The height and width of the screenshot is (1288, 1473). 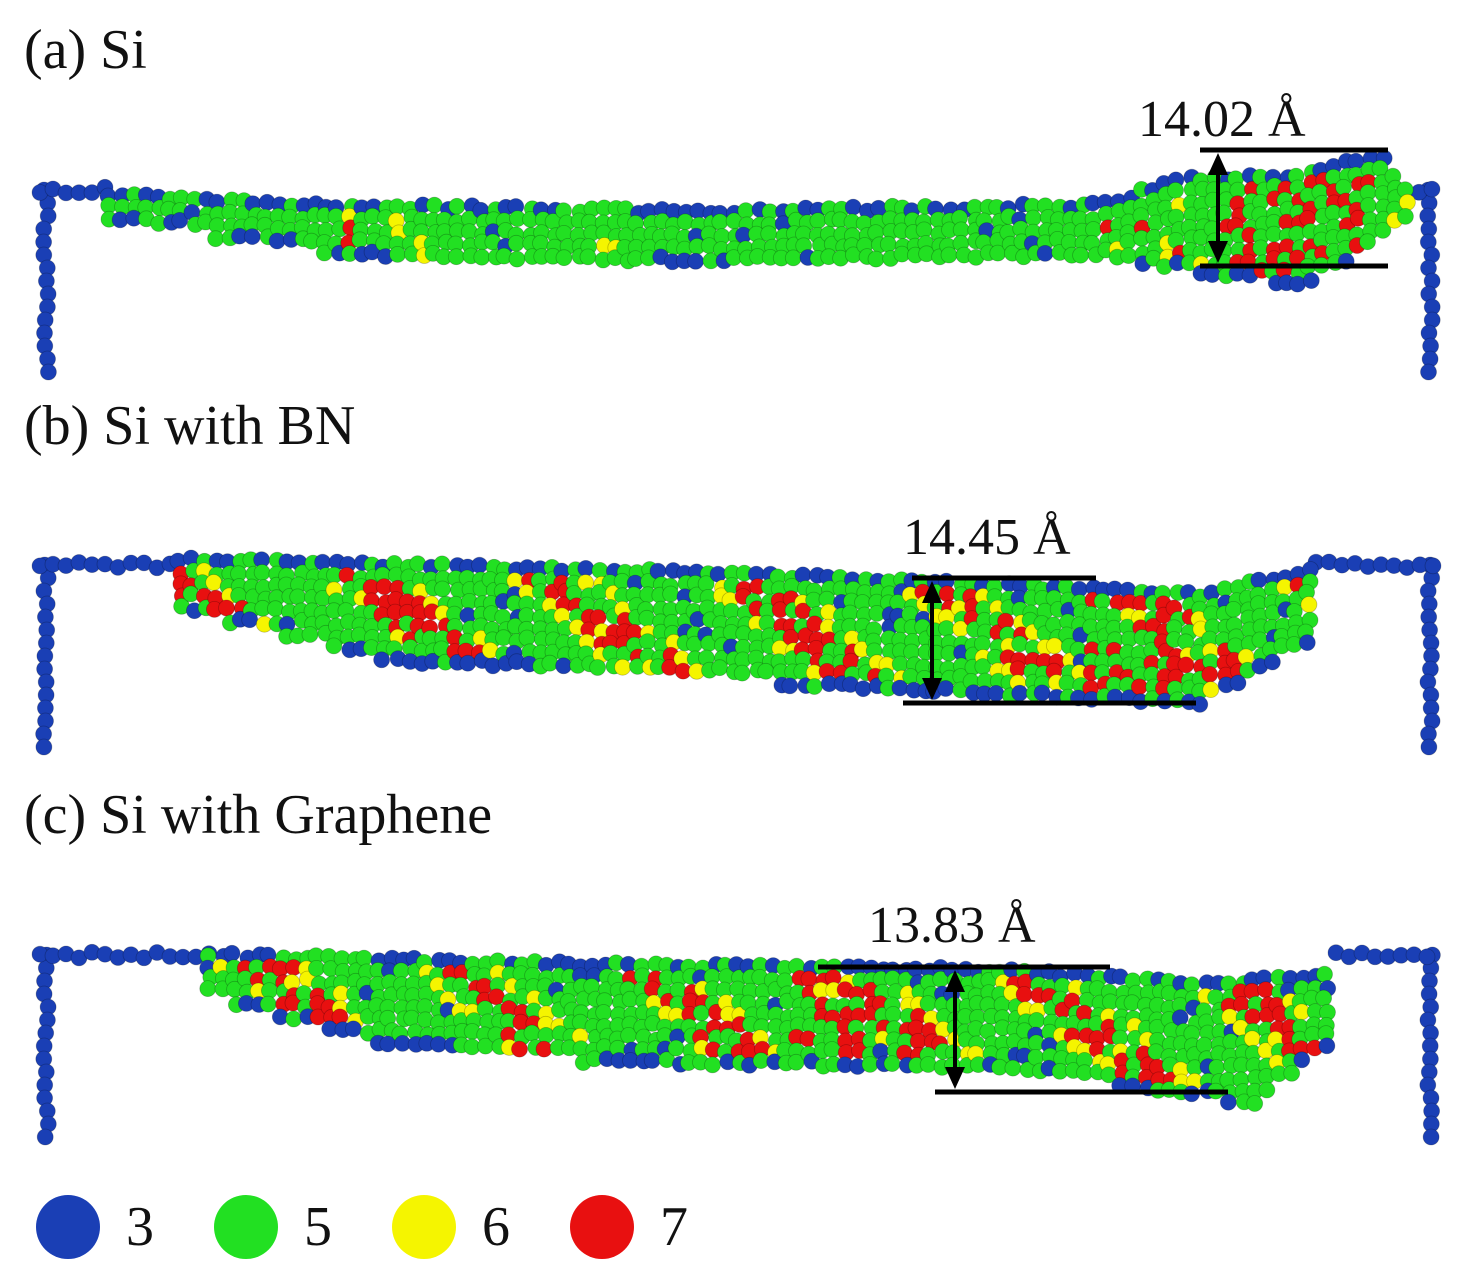 What do you see at coordinates (190, 426) in the screenshot?
I see `panel-b-title: (b) Si with BN` at bounding box center [190, 426].